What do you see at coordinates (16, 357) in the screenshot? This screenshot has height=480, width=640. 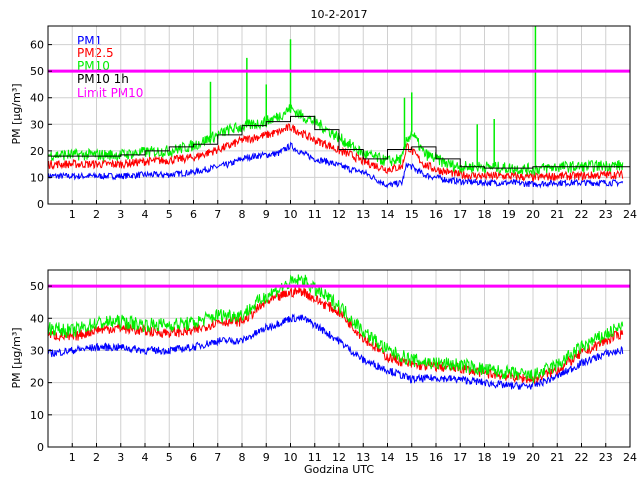 I see `y-axis-label-bottom: PM [µg/m³]` at bounding box center [16, 357].